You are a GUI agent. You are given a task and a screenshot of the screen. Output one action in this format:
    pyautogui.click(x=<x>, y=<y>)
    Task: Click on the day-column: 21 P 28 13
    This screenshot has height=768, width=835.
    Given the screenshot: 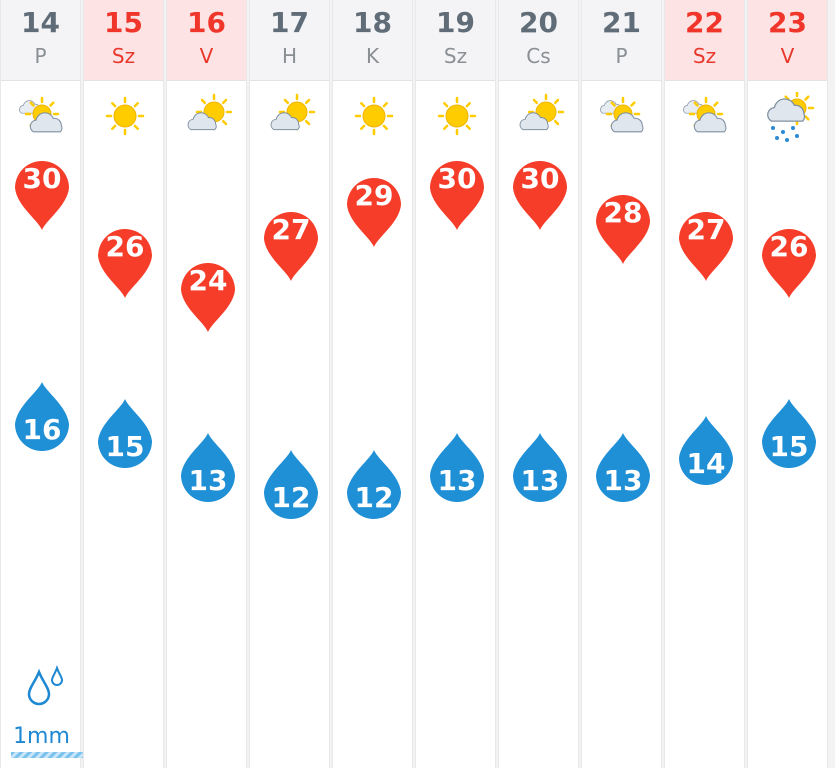 What is the action you would take?
    pyautogui.click(x=621, y=384)
    